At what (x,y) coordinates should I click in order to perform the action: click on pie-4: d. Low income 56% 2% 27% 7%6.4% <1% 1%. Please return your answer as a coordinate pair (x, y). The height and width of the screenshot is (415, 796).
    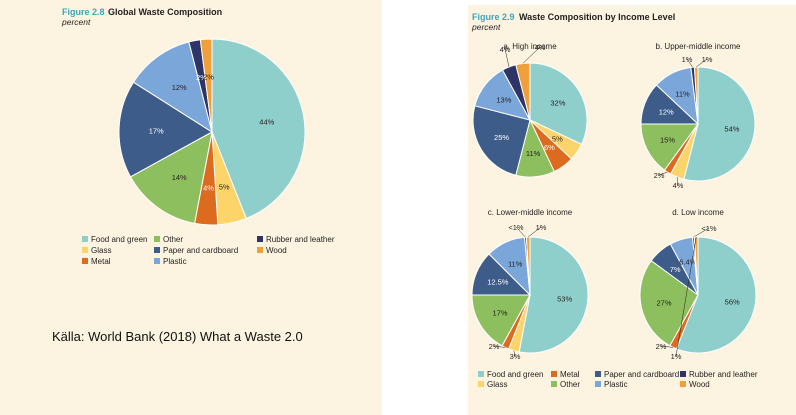
    Looking at the image, I should click on (698, 284).